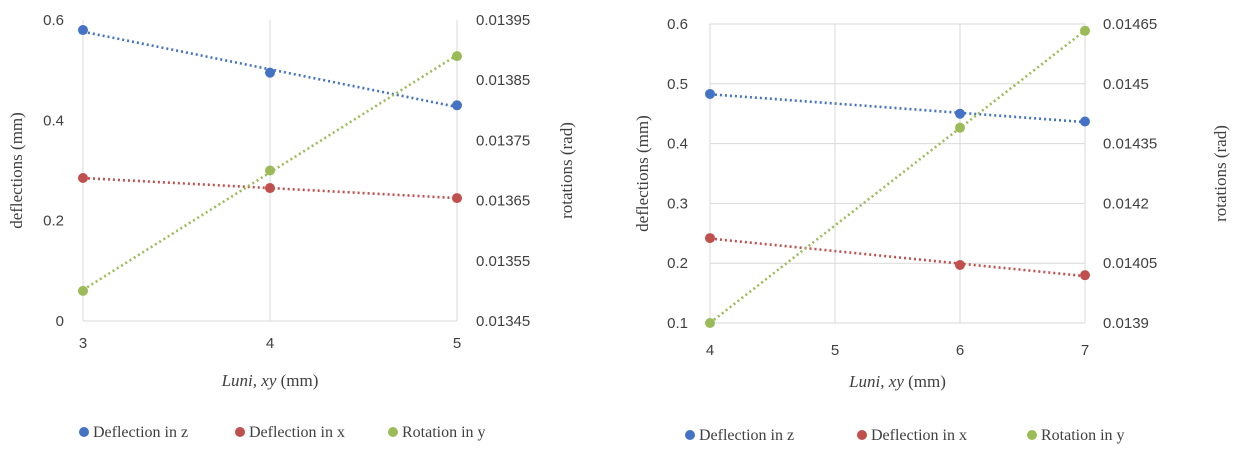 This screenshot has height=451, width=1236. Describe the element at coordinates (83, 343) in the screenshot. I see `x-tick-label: 3` at that location.